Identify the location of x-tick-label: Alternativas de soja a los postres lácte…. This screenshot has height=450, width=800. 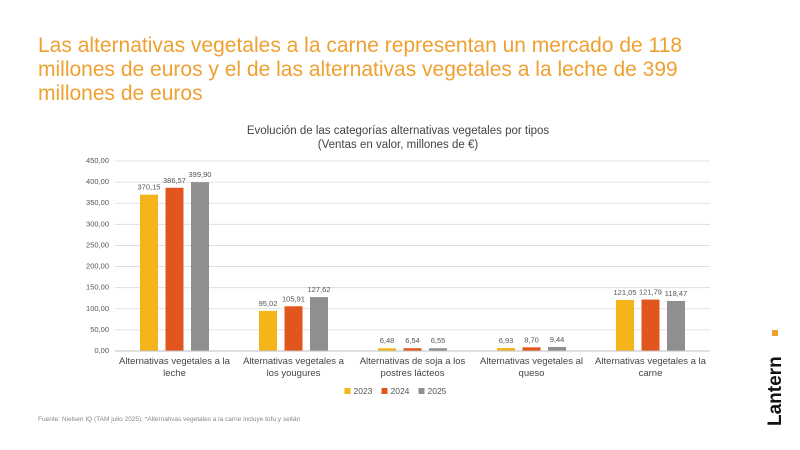
(412, 367).